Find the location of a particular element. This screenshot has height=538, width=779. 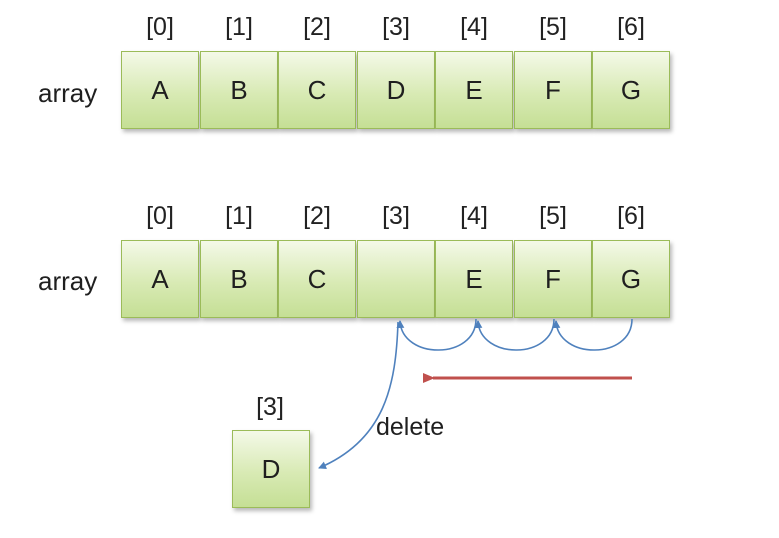

bottom-index-0: [0] is located at coordinates (160, 216).